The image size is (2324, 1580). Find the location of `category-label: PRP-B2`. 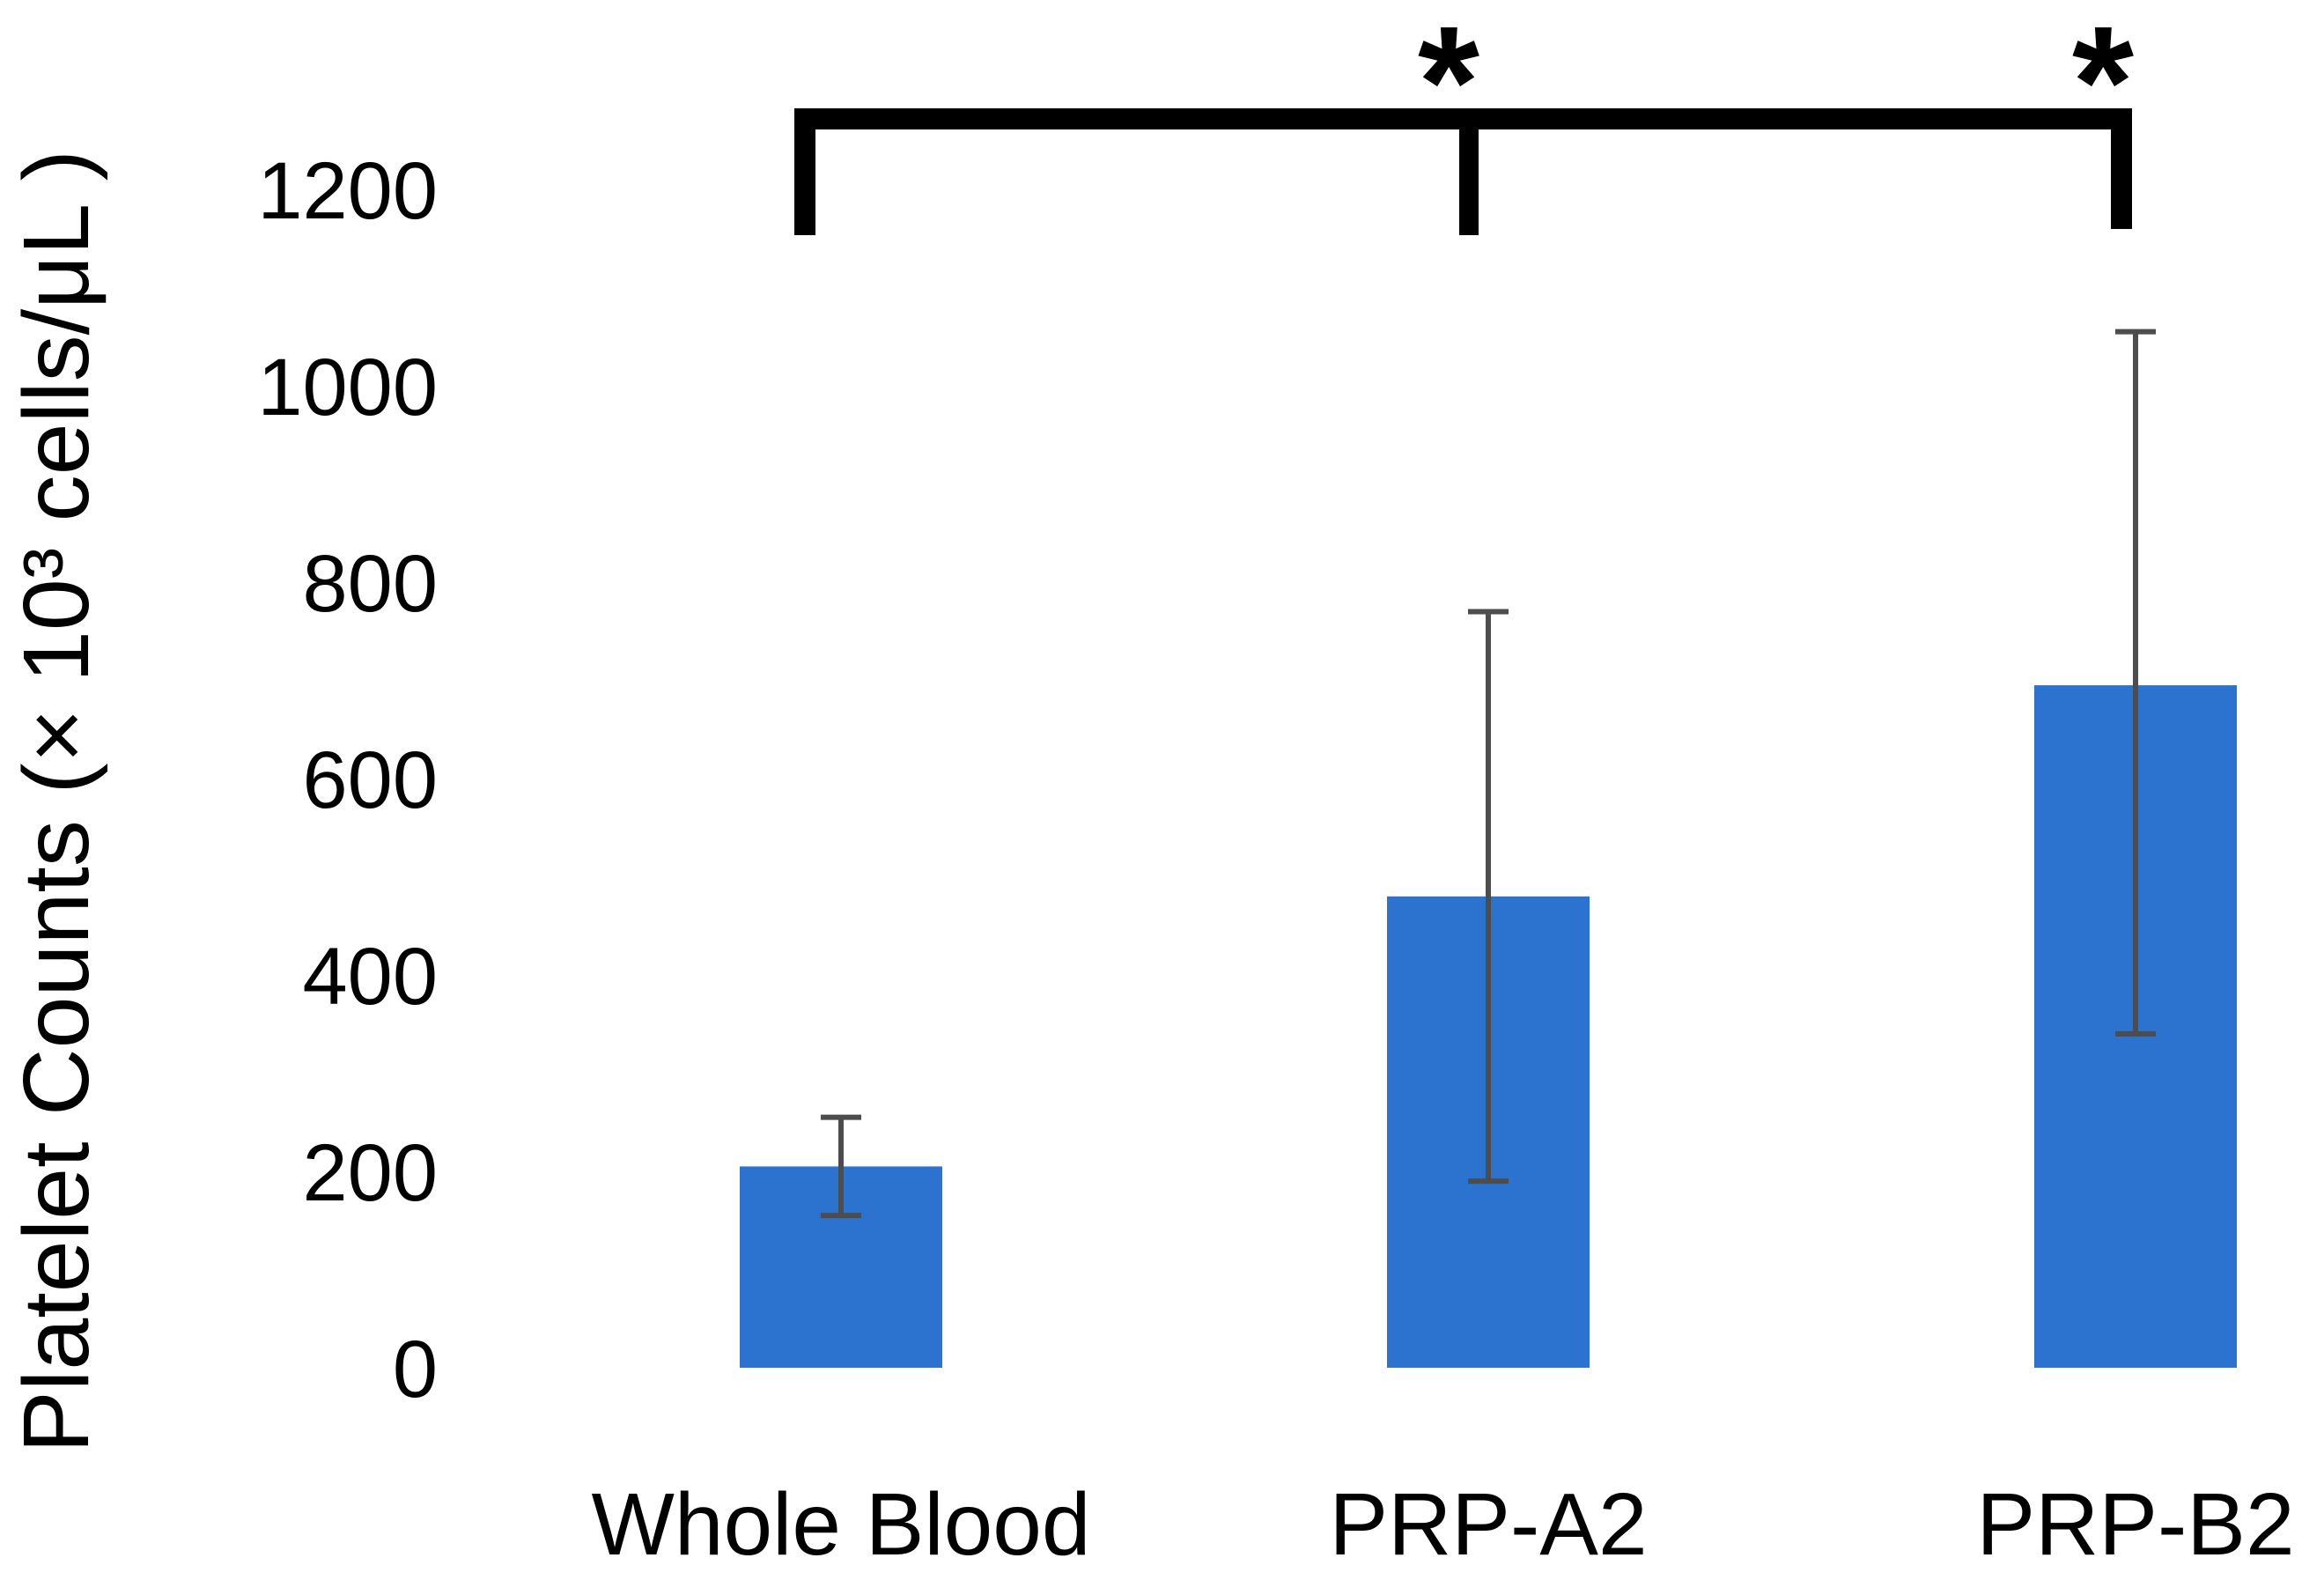

category-label: PRP-B2 is located at coordinates (2135, 1525).